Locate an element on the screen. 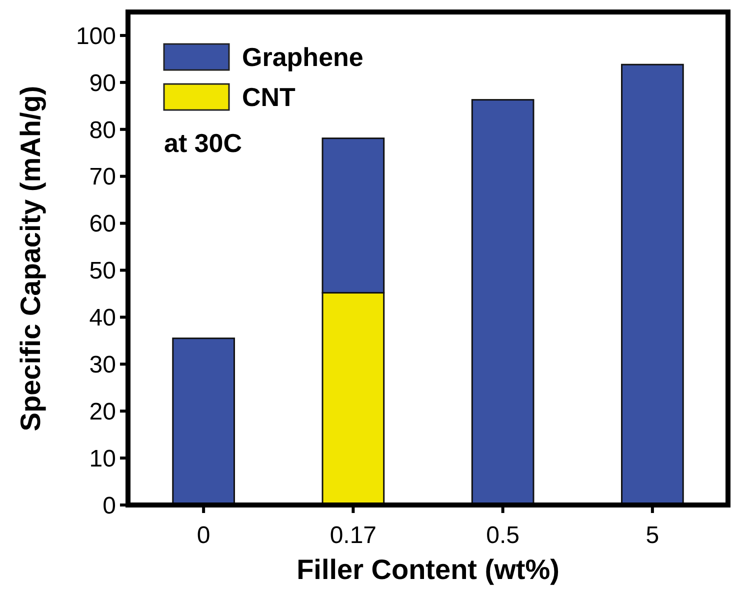  annotation: at 30C is located at coordinates (203, 143).